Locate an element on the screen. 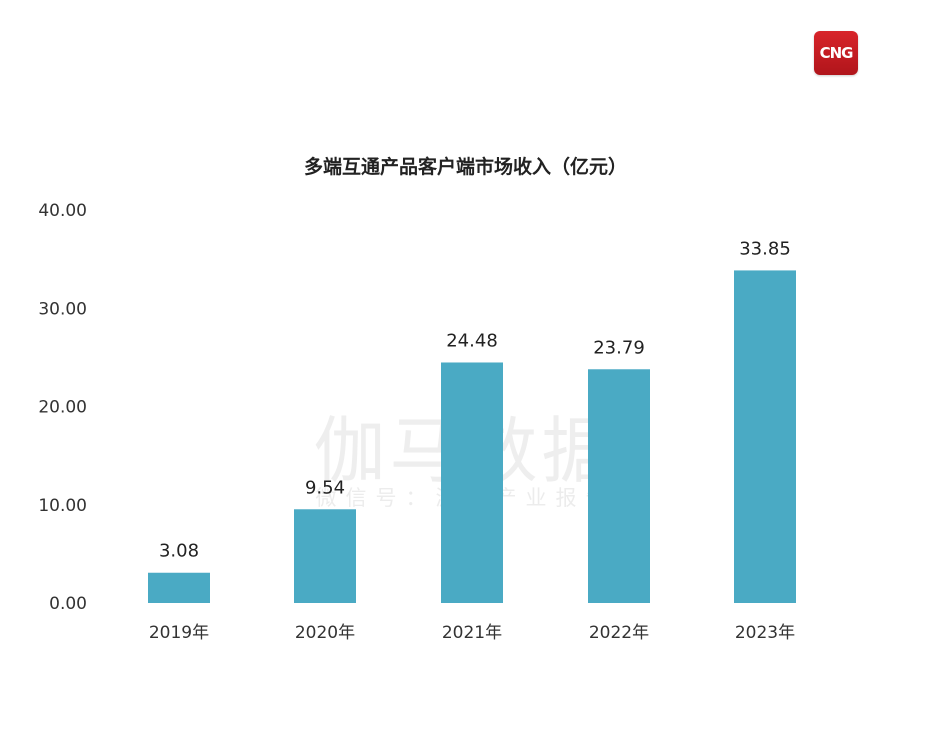  x-category-label: 2022年 is located at coordinates (619, 633).